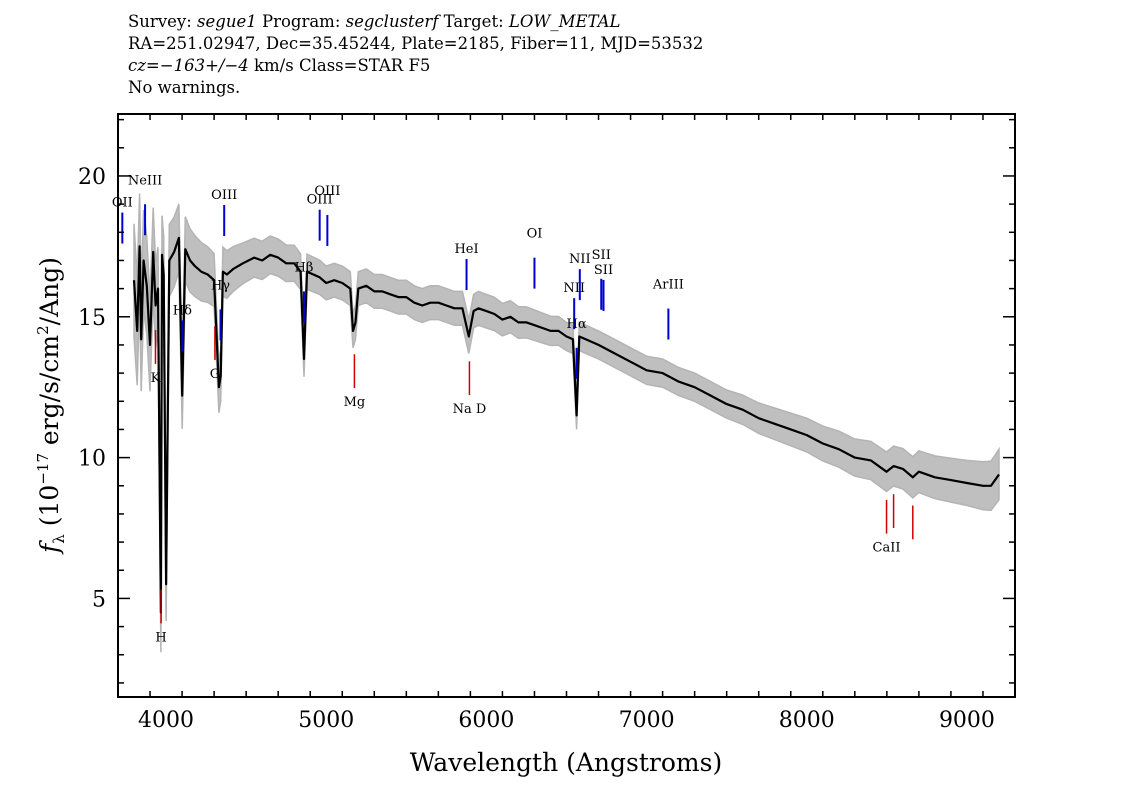 The width and height of the screenshot is (1134, 810). I want to click on emission-line-label: Hβ, so click(304, 267).